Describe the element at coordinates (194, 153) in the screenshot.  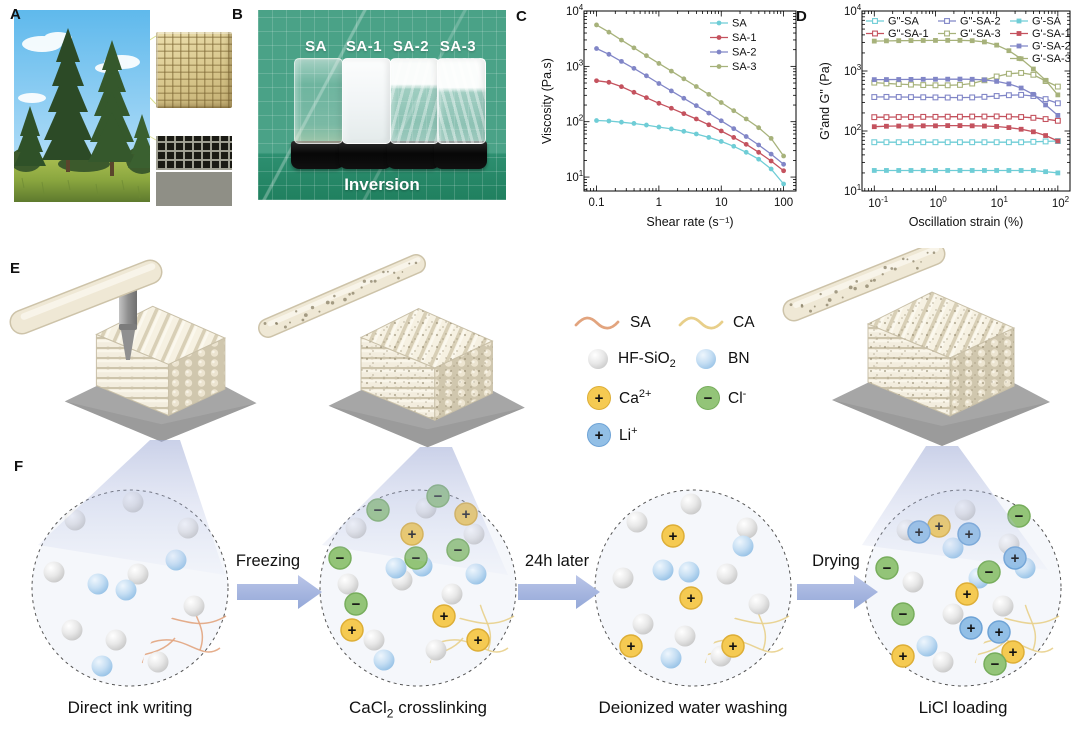
I see `sem-image-square-cells` at that location.